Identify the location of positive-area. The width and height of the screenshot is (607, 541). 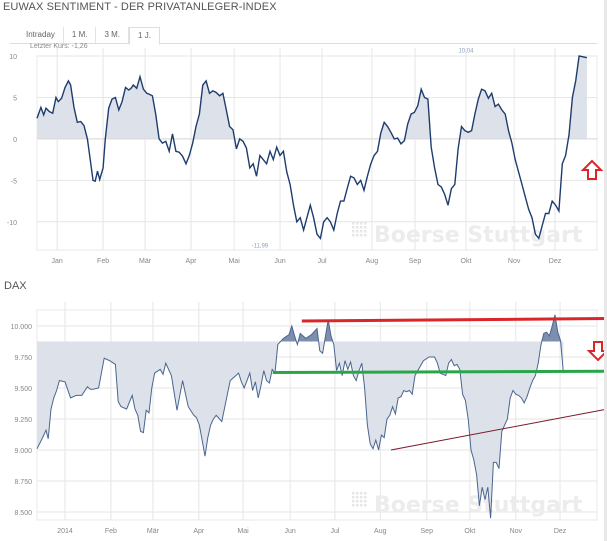
(312, 97).